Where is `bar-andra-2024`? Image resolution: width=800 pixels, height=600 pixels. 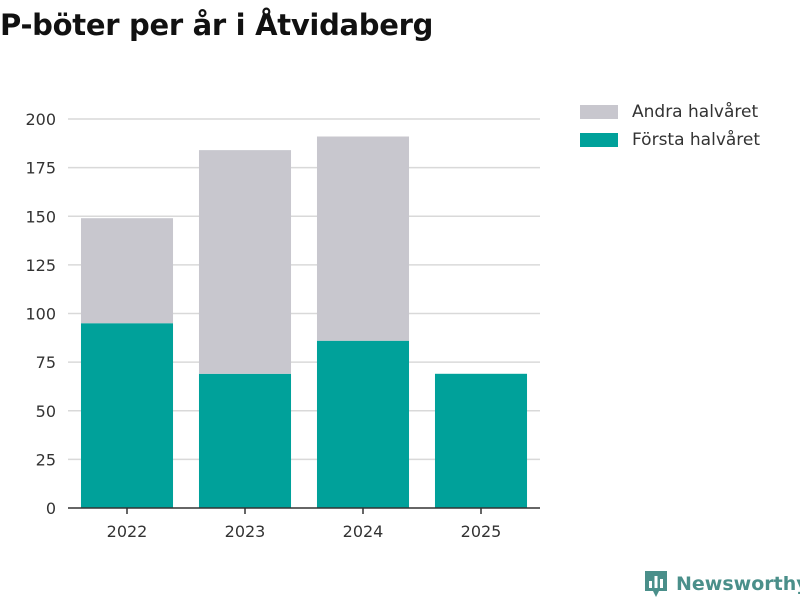
bar-andra-2024 is located at coordinates (363, 238).